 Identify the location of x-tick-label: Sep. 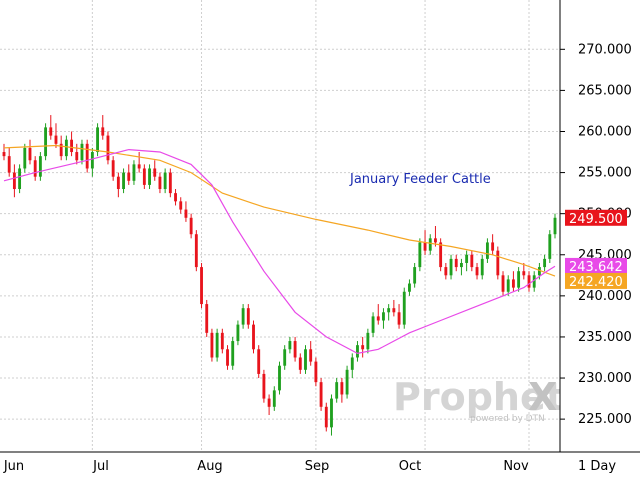
(317, 466).